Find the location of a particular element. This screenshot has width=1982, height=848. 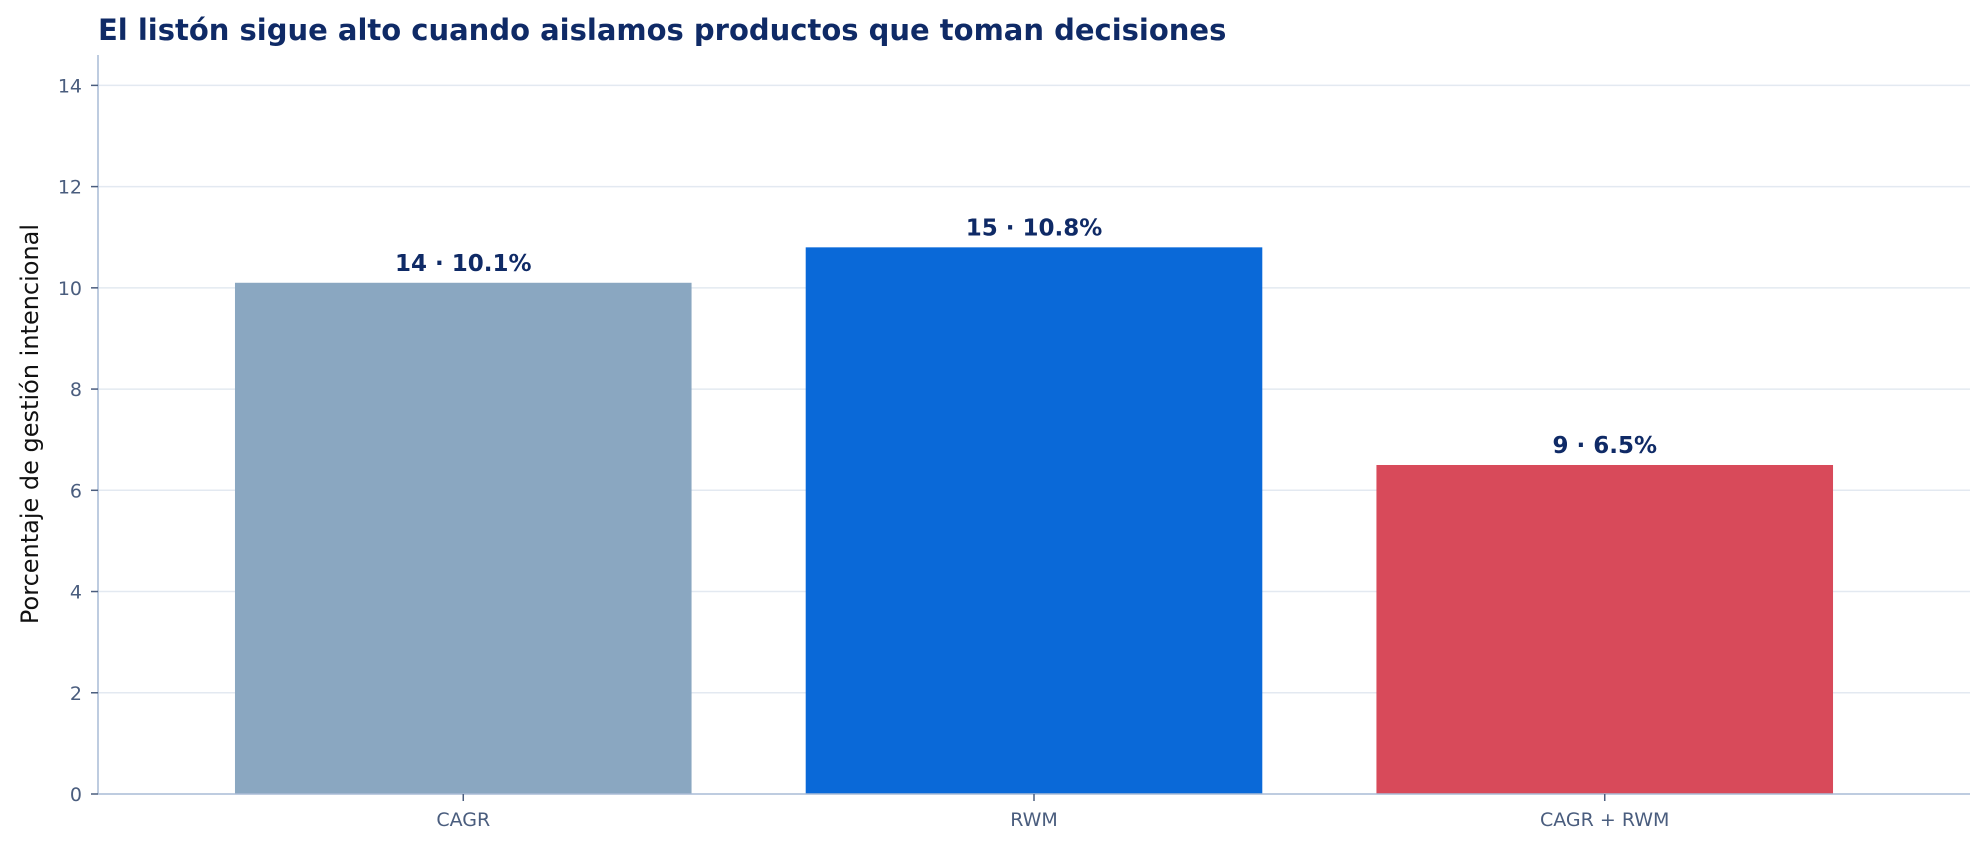

y-tick-label-6: 12 is located at coordinates (70, 188).